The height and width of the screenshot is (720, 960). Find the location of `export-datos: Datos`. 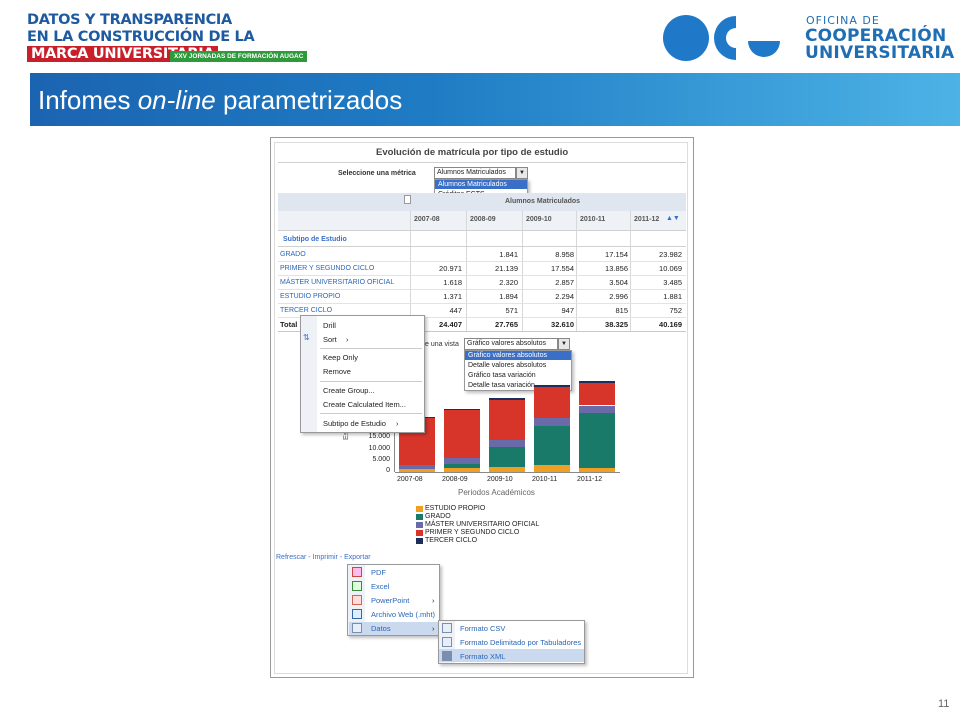

export-datos: Datos is located at coordinates (381, 628).